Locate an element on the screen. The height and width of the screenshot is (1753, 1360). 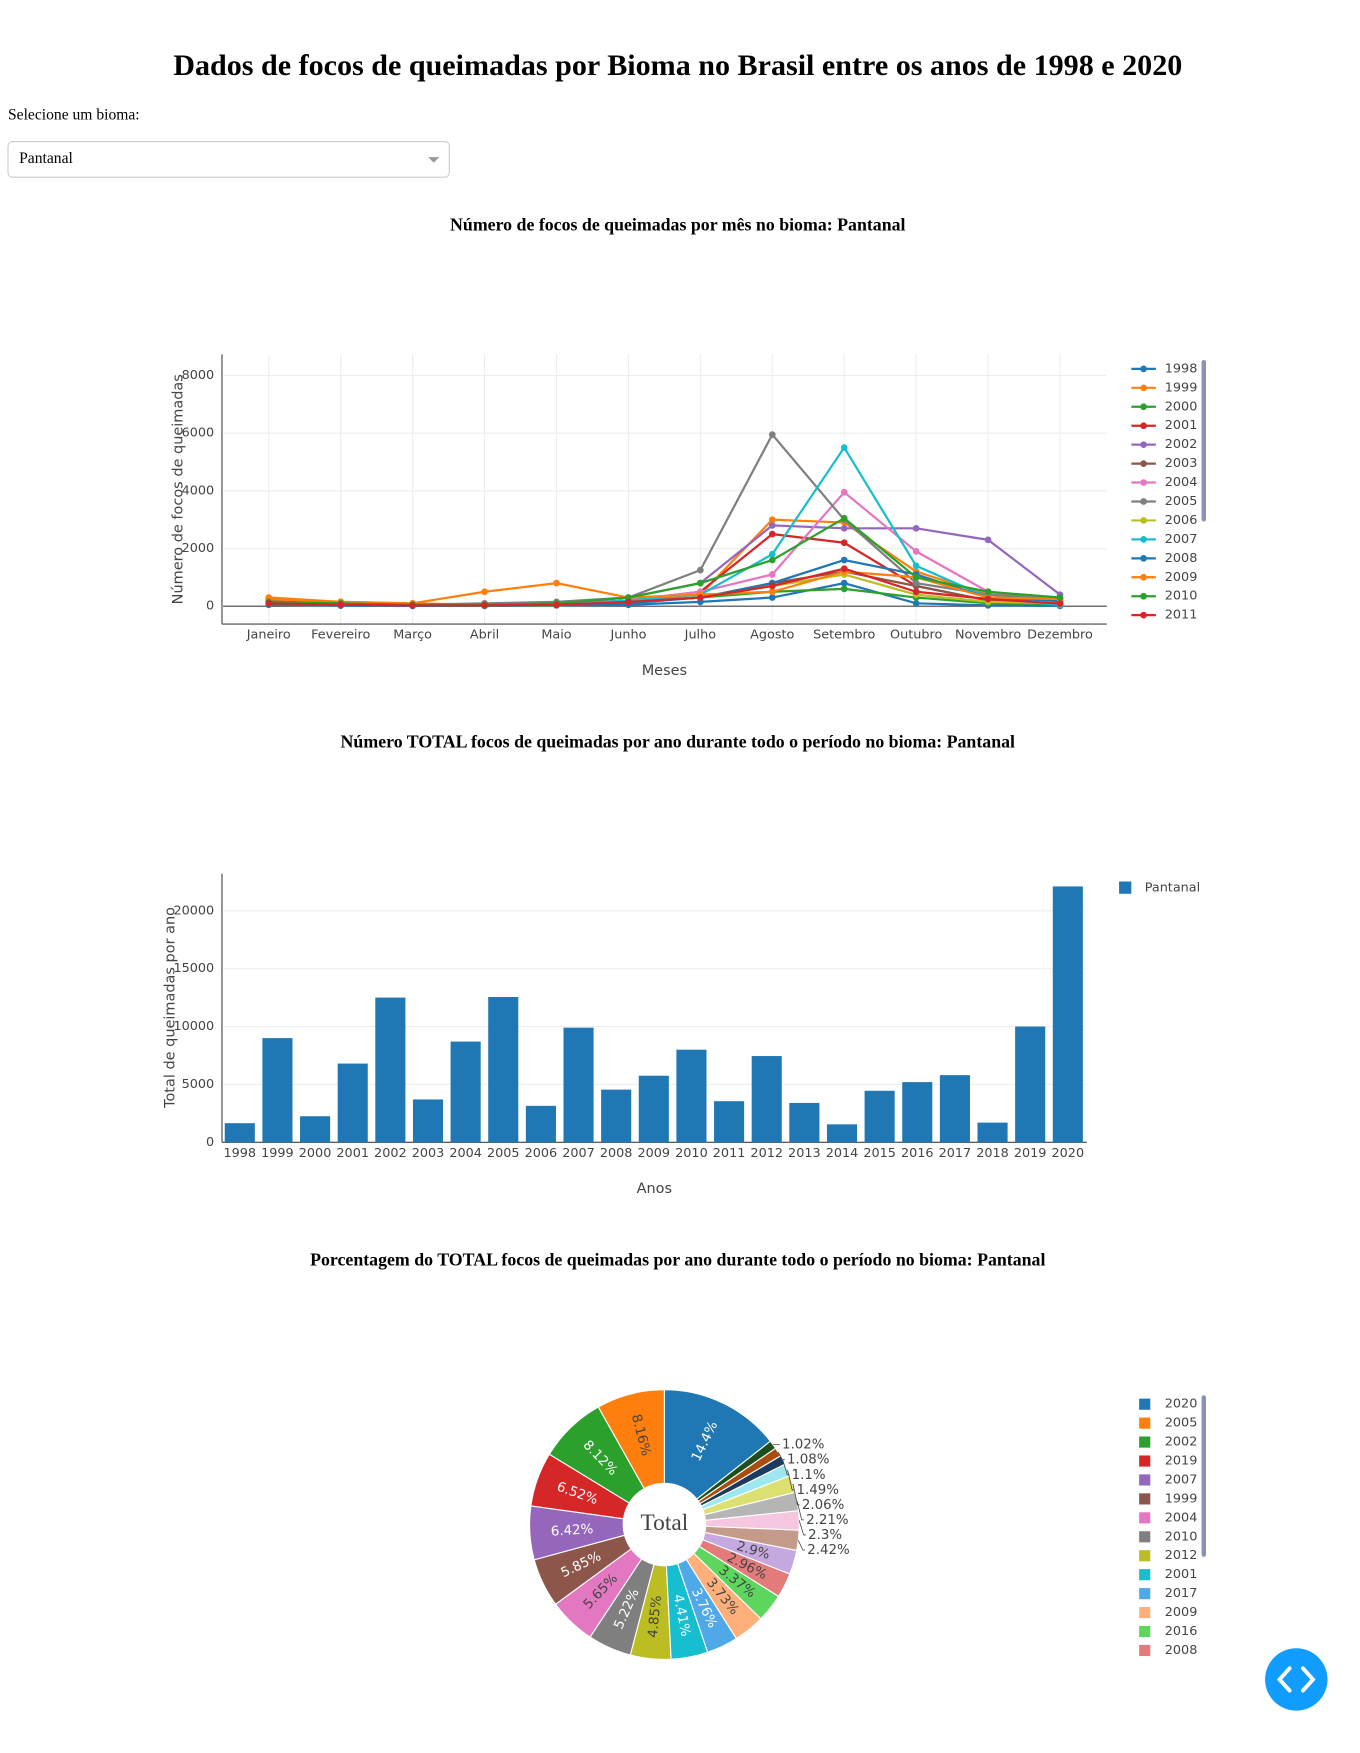
dropdown-caret is located at coordinates (434, 160).